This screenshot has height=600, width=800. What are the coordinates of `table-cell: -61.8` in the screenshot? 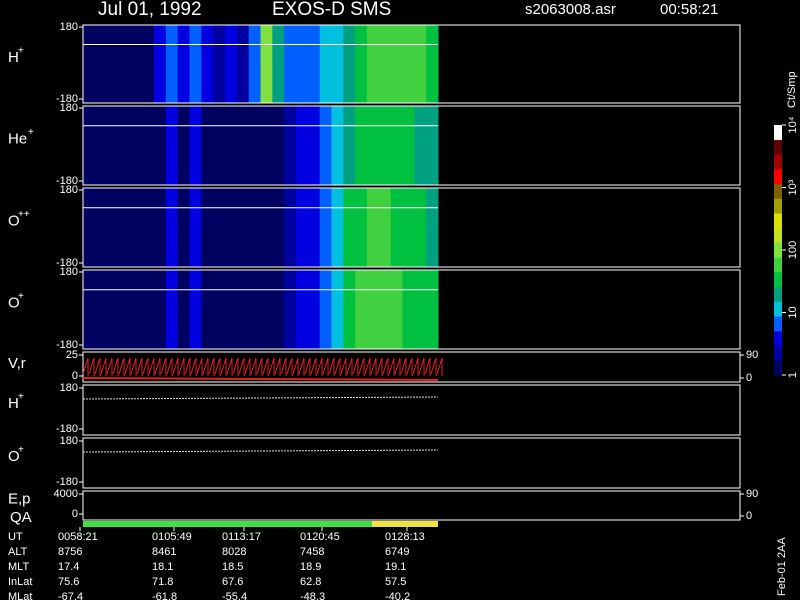 It's located at (164, 595).